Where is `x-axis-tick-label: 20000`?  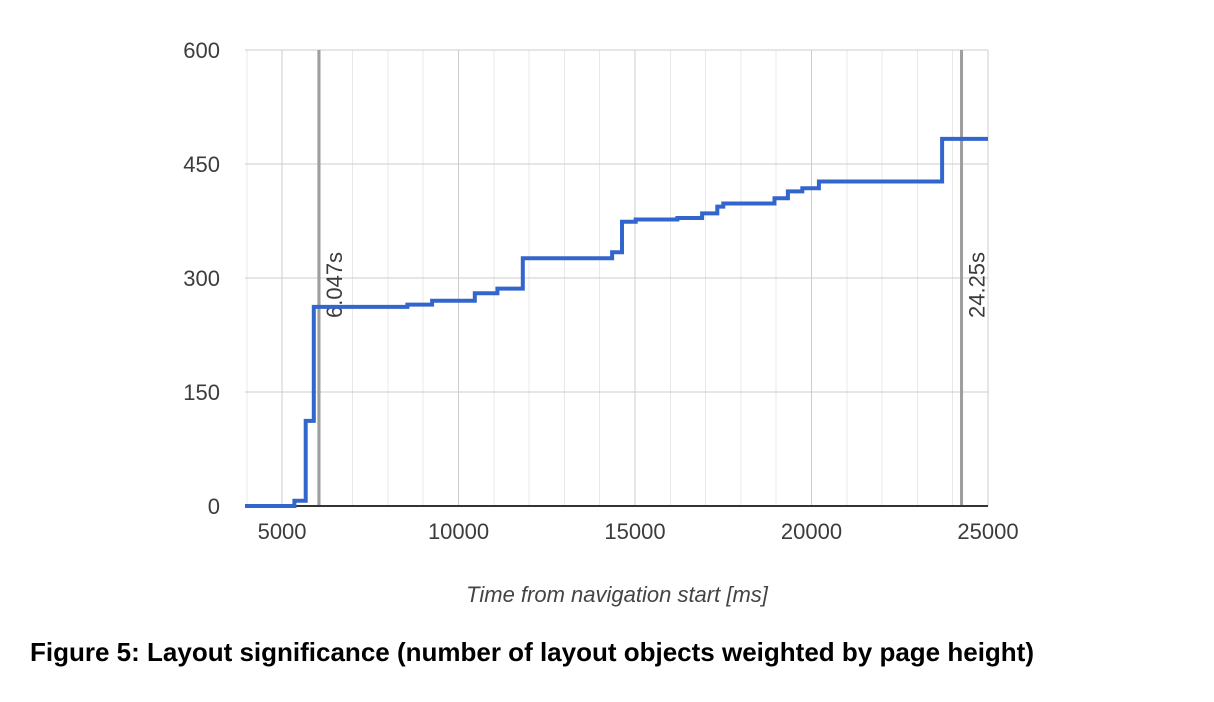 x-axis-tick-label: 20000 is located at coordinates (811, 531).